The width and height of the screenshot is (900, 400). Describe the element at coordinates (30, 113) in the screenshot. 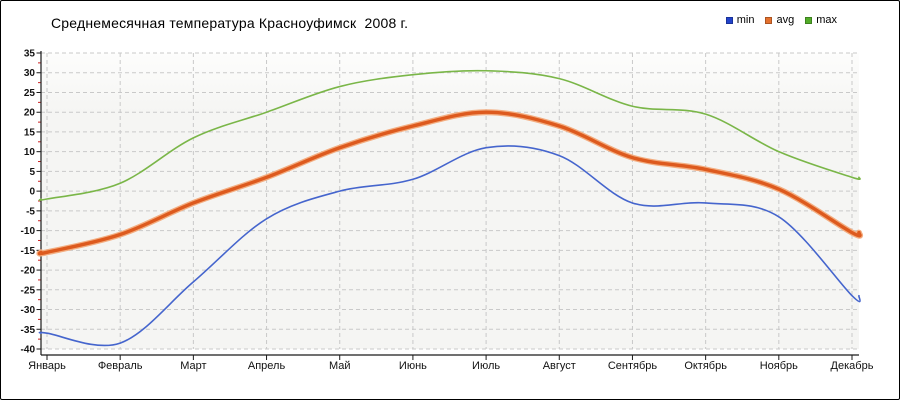

I see `y-axis-tick-label: 20` at that location.